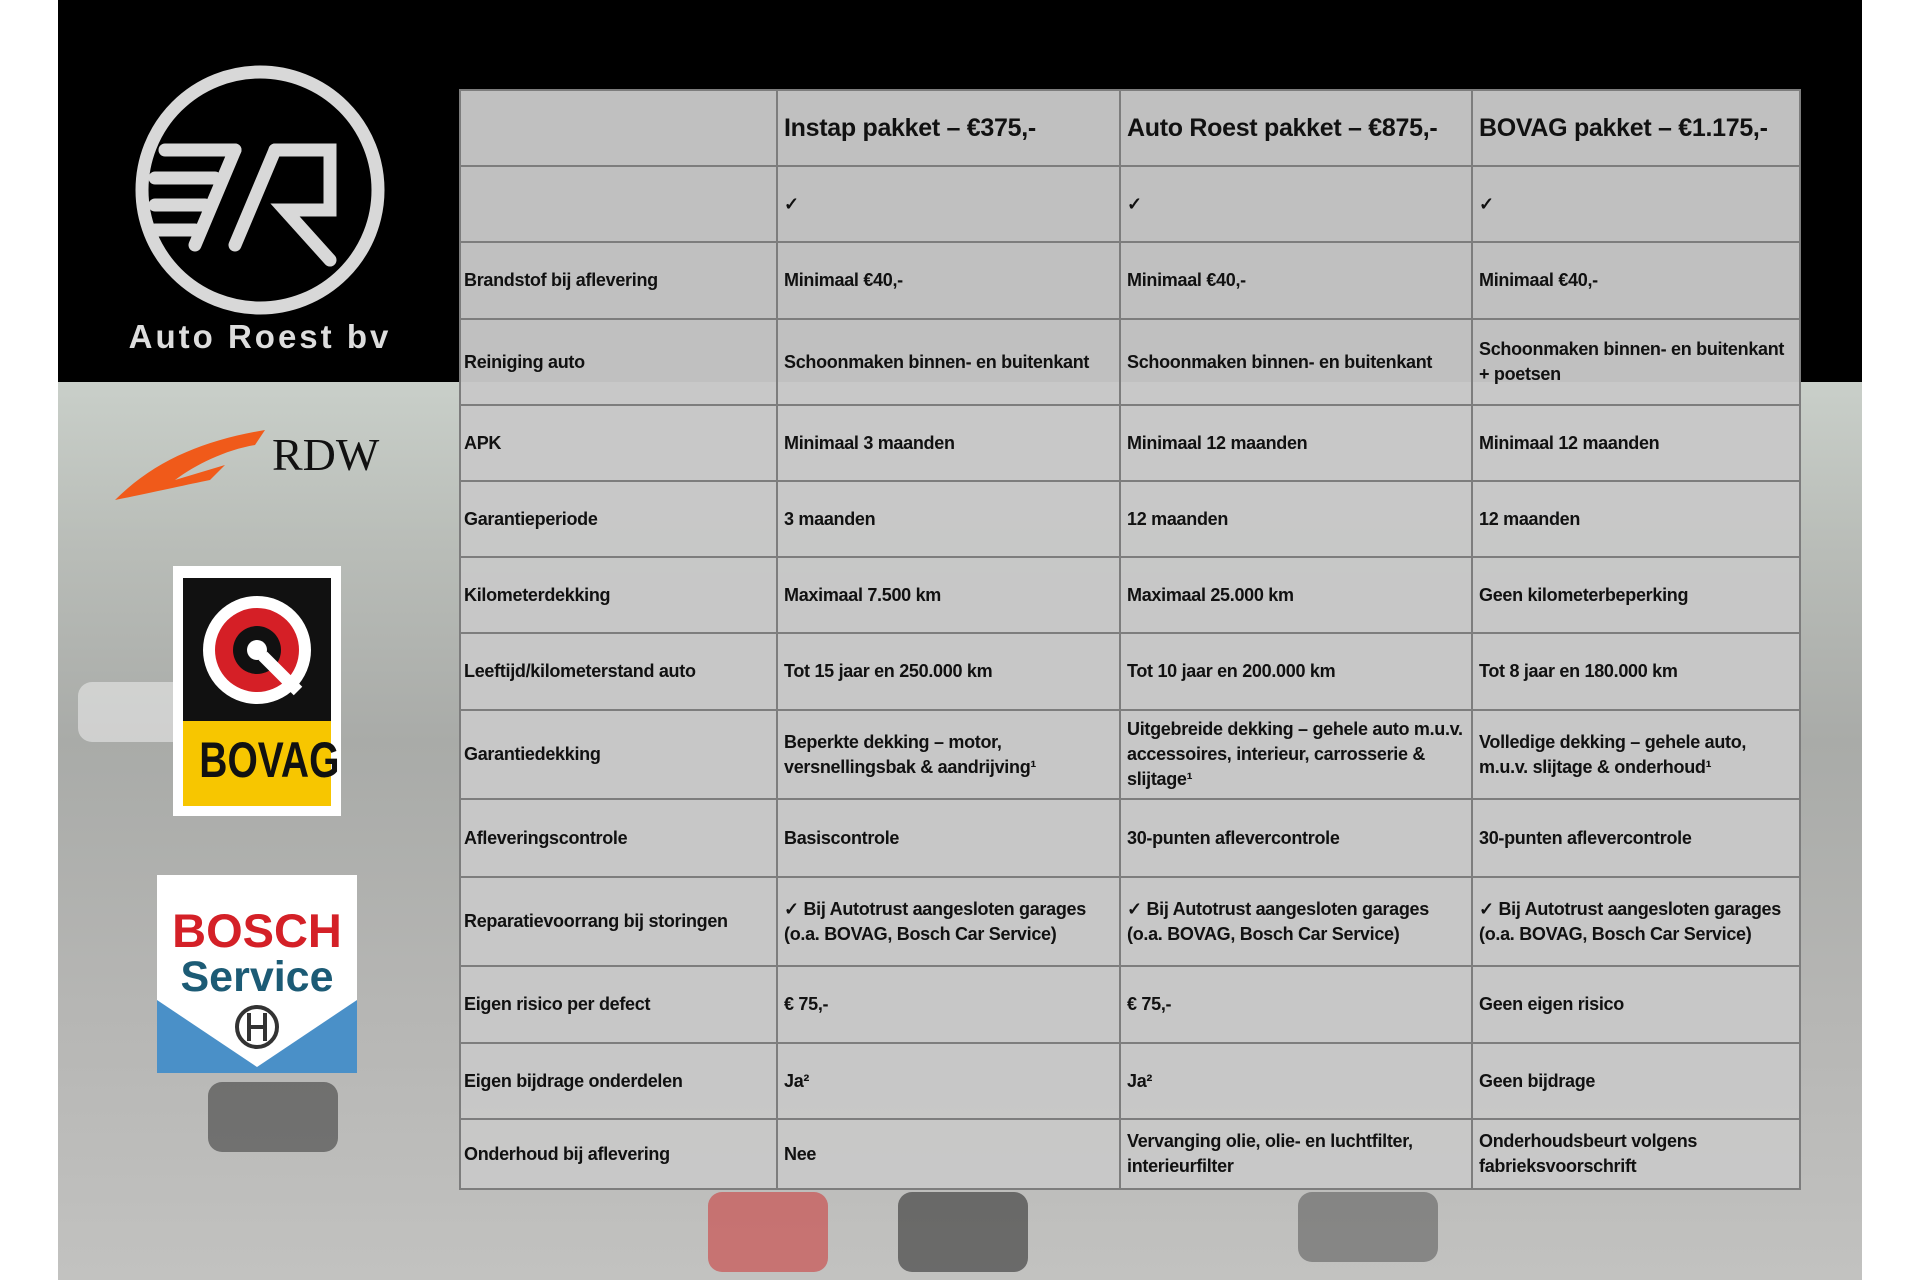  What do you see at coordinates (618, 443) in the screenshot?
I see `row-label: APK` at bounding box center [618, 443].